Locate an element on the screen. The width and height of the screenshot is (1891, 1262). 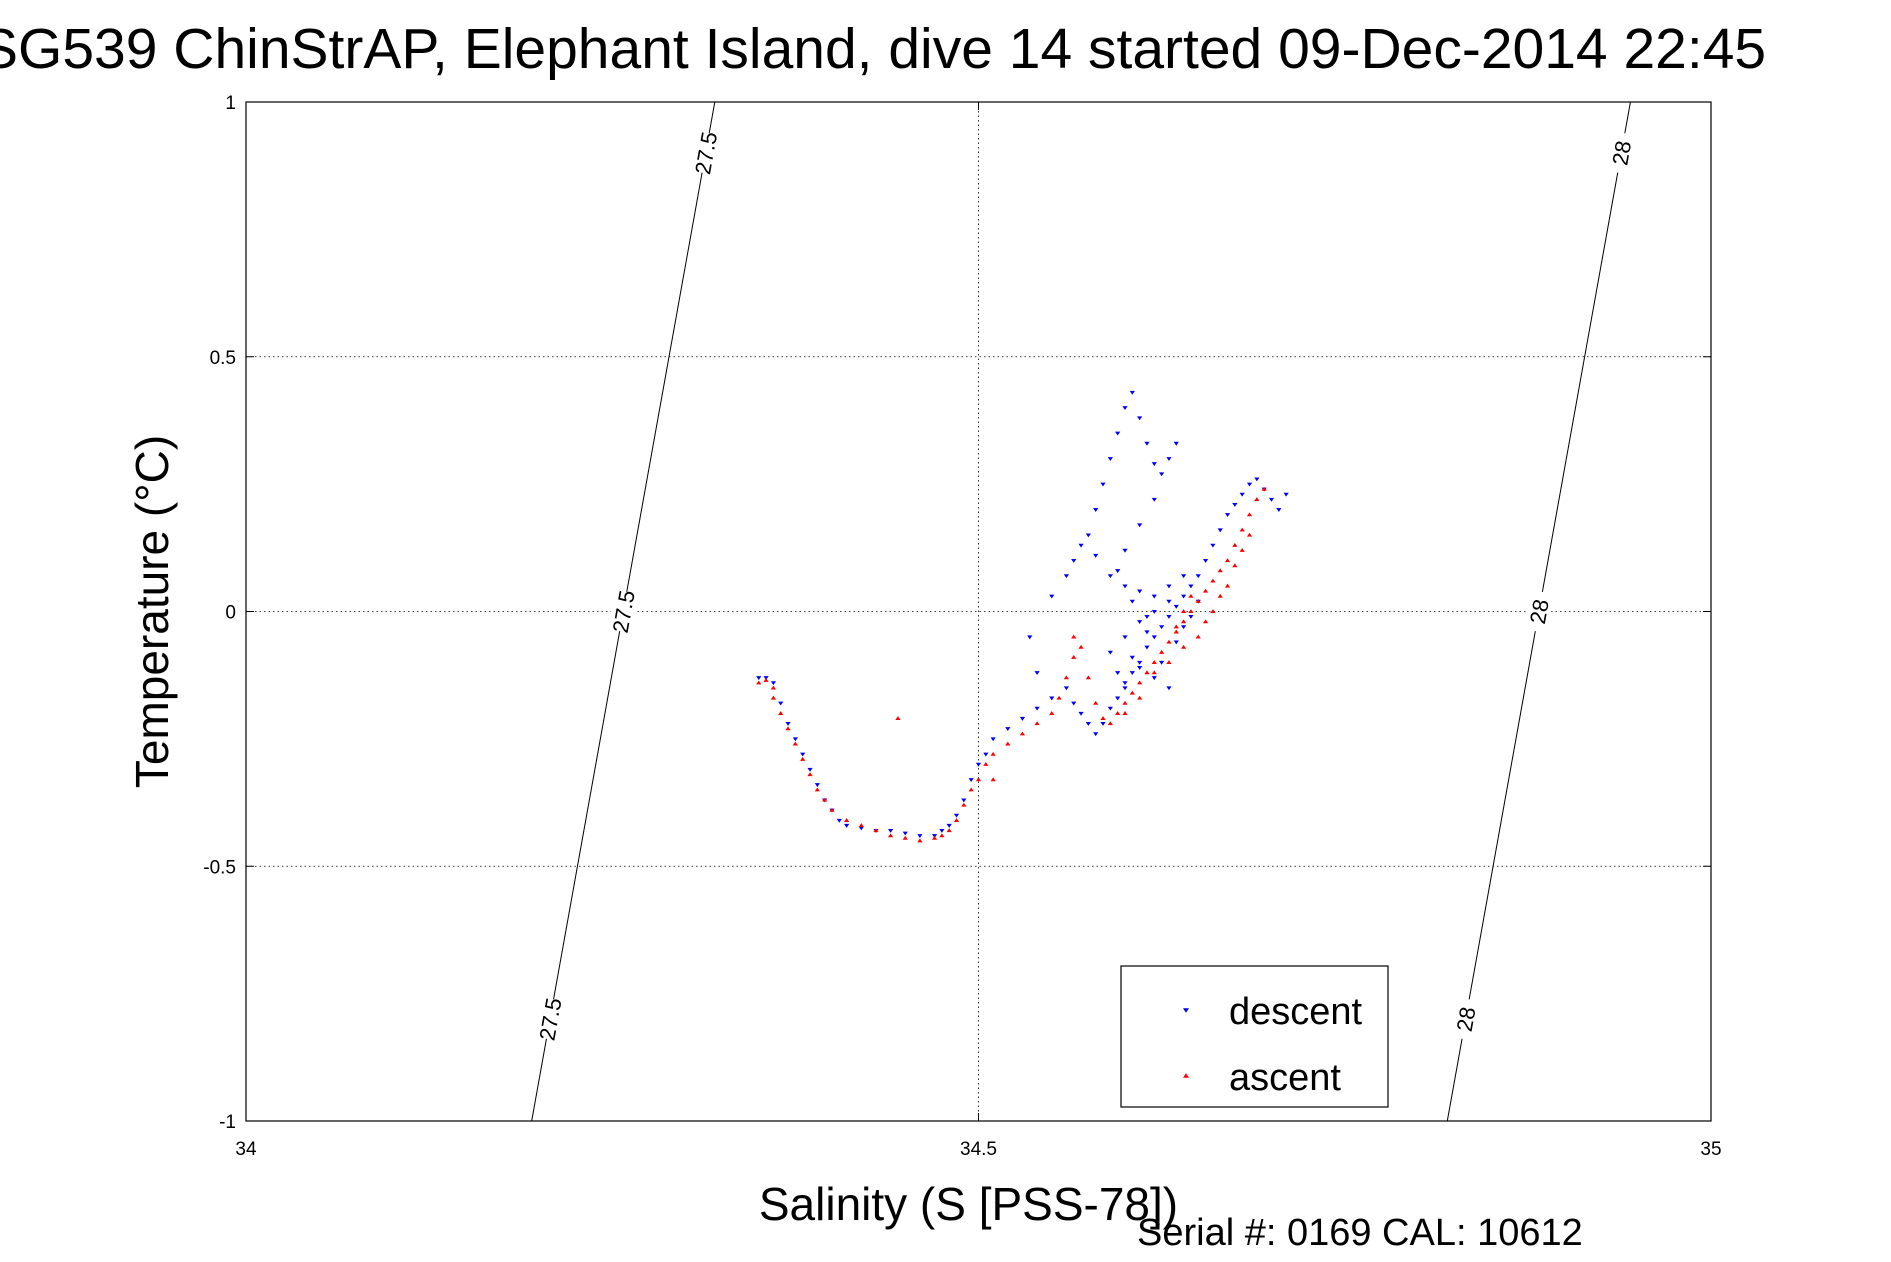
series-descent is located at coordinates (1022, 614).